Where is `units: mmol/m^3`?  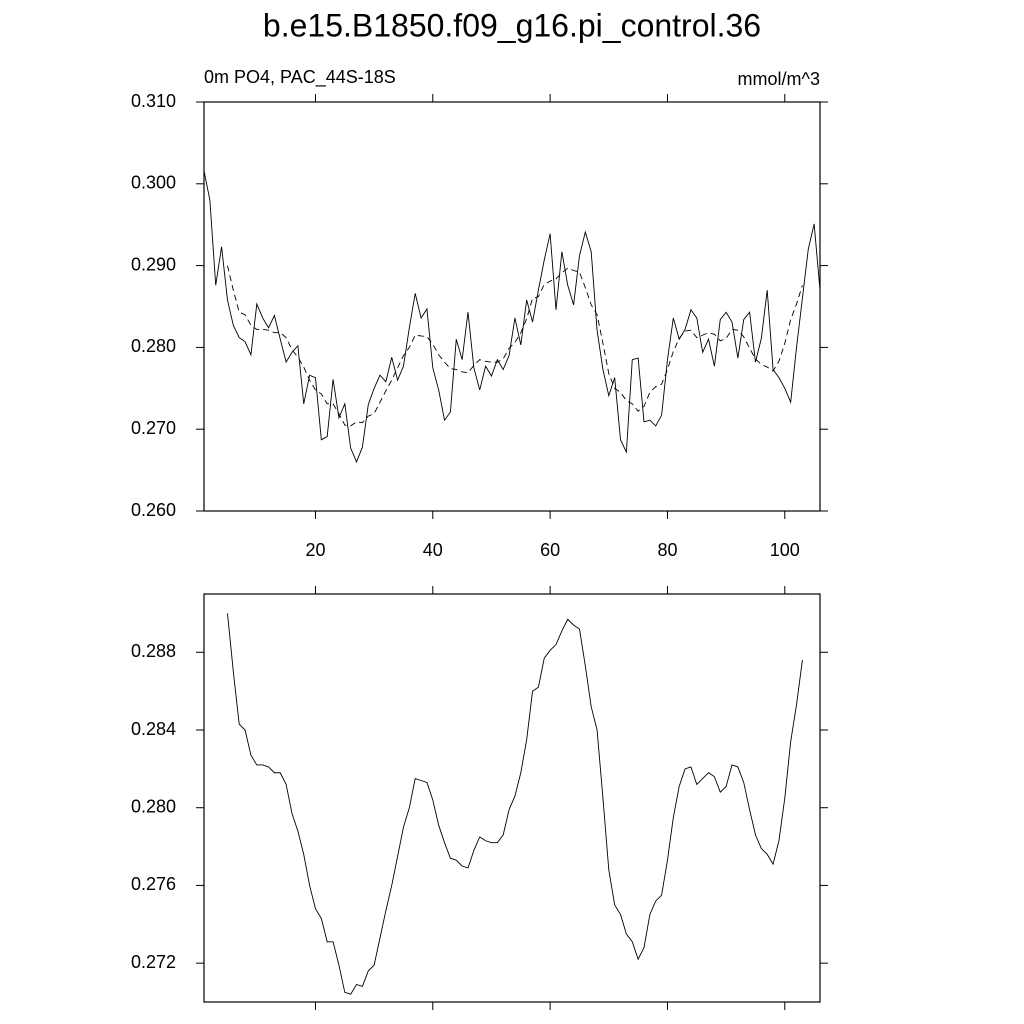
units: mmol/m^3 is located at coordinates (779, 79).